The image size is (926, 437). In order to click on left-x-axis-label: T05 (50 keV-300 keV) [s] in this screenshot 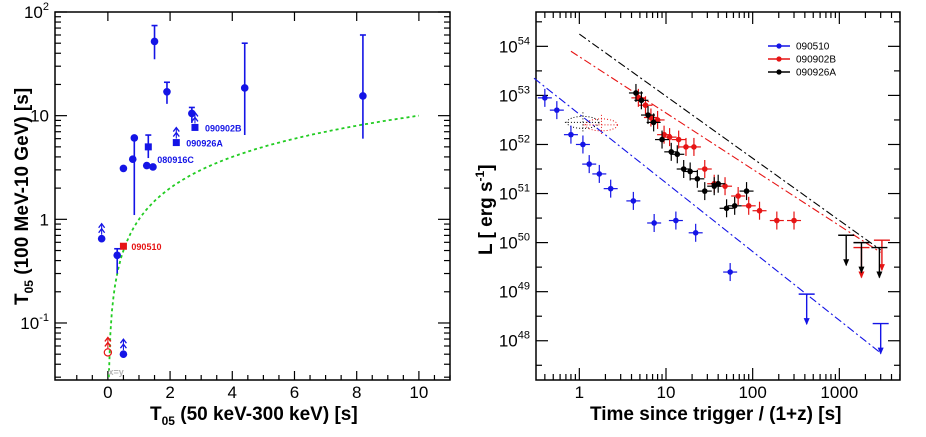, I will do `click(254, 416)`.